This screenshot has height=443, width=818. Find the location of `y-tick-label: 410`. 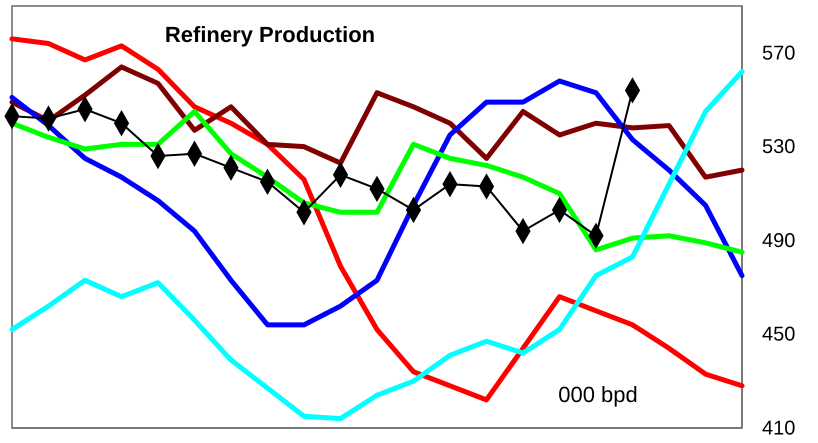

y-tick-label: 410 is located at coordinates (779, 428).